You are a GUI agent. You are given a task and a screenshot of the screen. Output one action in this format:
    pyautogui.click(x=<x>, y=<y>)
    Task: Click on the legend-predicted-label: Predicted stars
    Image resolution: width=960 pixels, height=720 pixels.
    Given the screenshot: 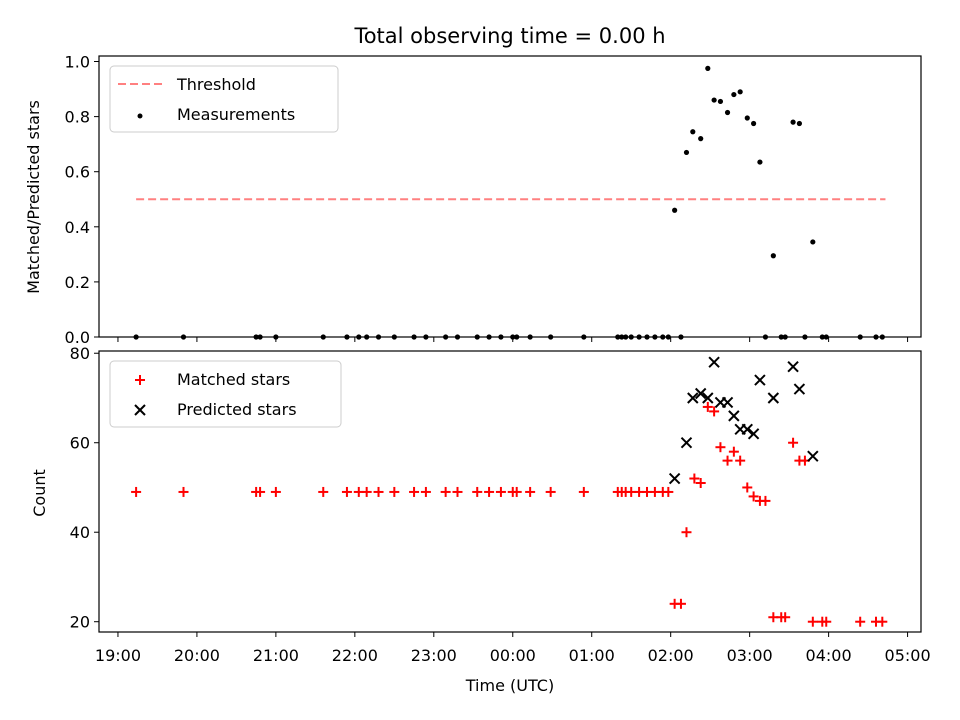 What is the action you would take?
    pyautogui.click(x=237, y=409)
    